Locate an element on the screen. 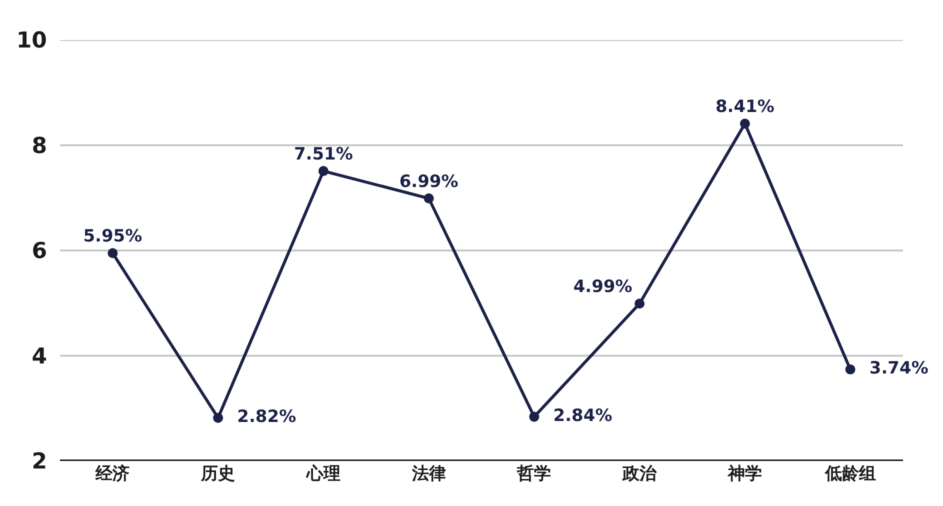  data-label: 3.74% is located at coordinates (893, 368).